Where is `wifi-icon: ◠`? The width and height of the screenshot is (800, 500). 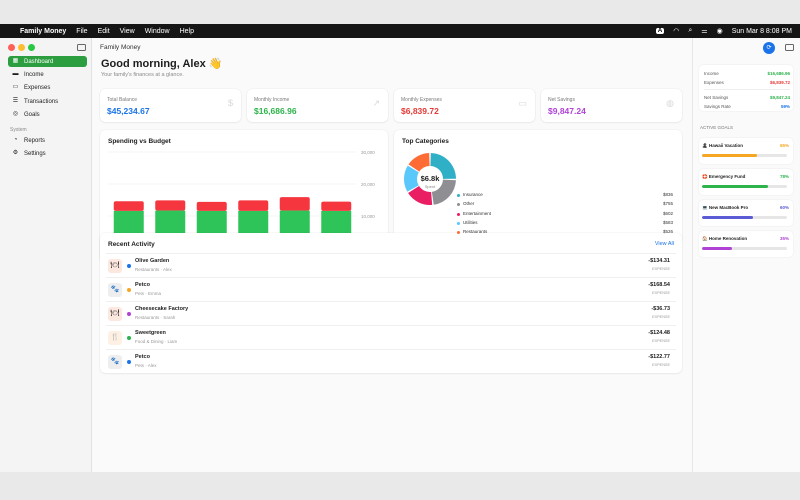
wifi-icon: ◠ is located at coordinates (676, 31).